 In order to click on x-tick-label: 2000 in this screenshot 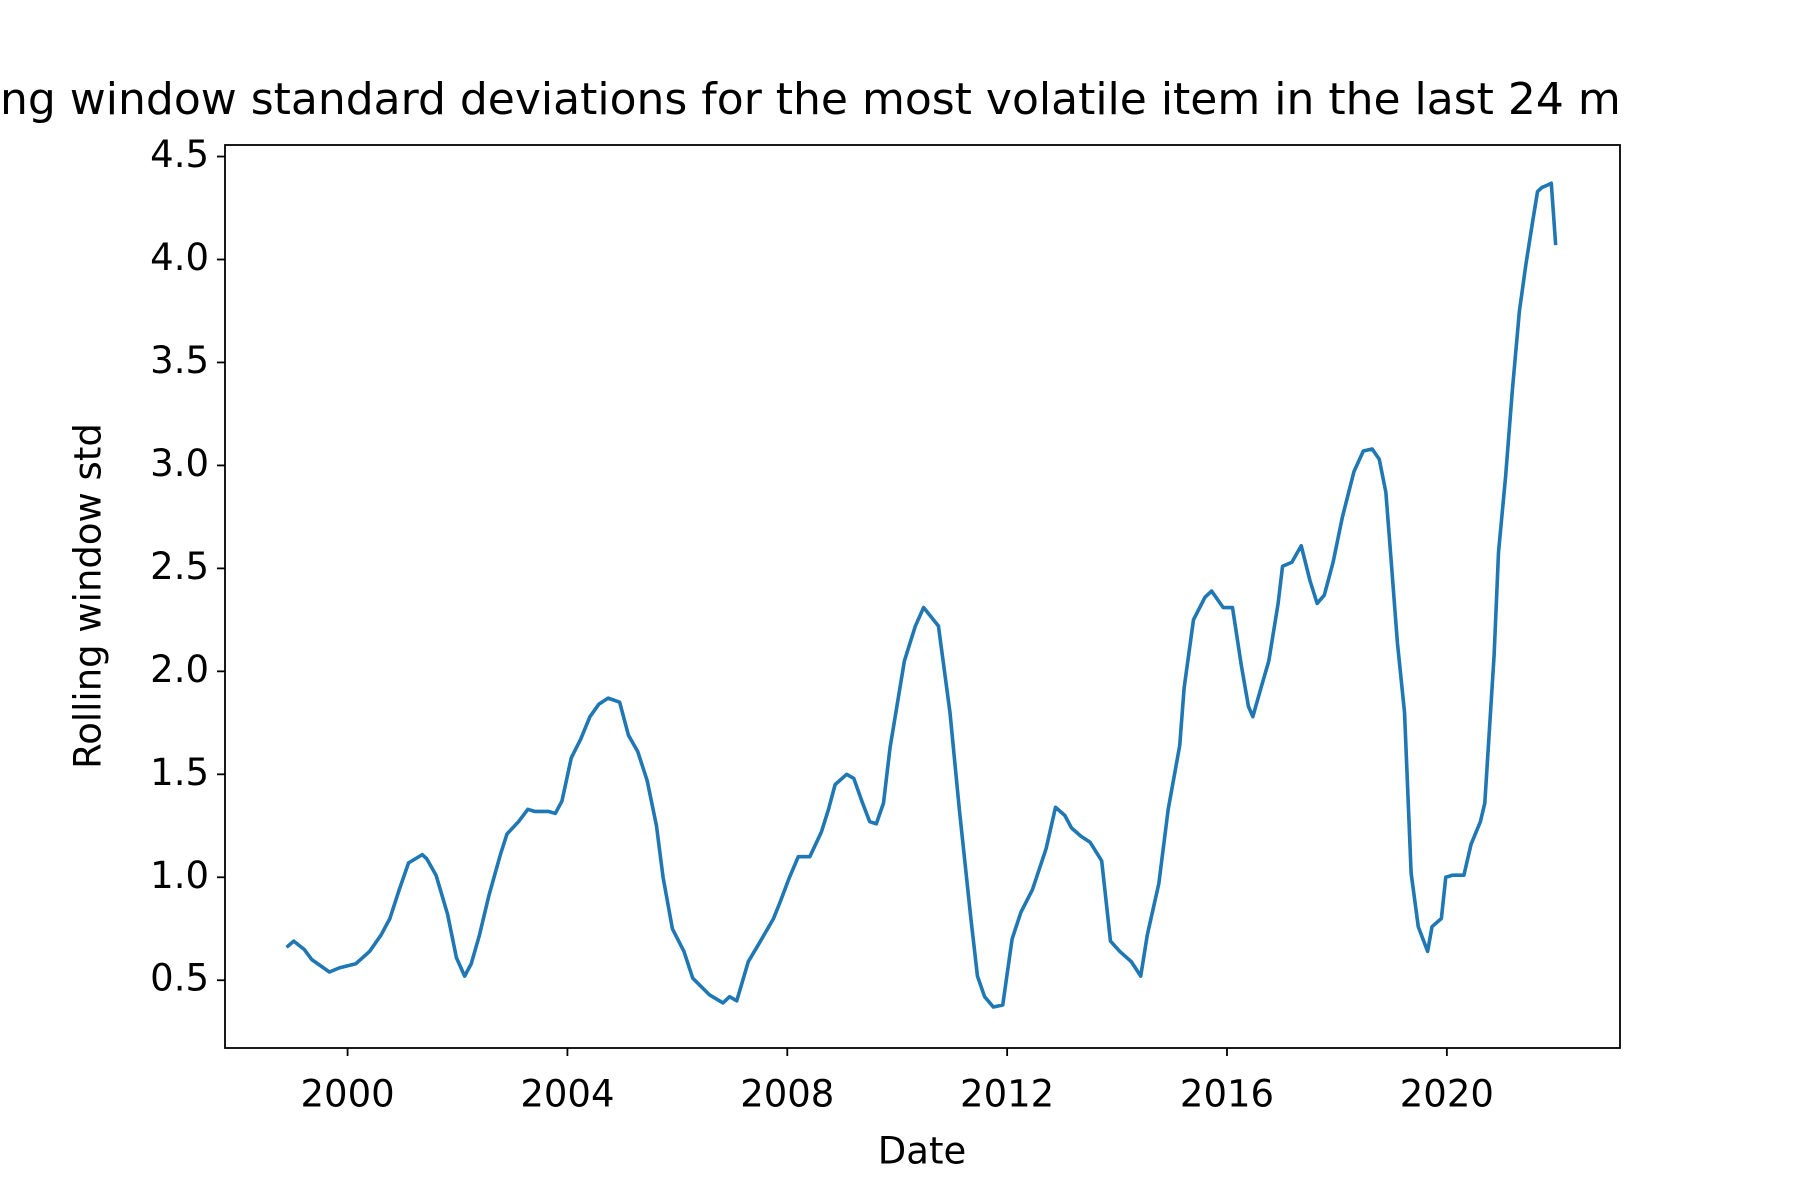, I will do `click(347, 1094)`.